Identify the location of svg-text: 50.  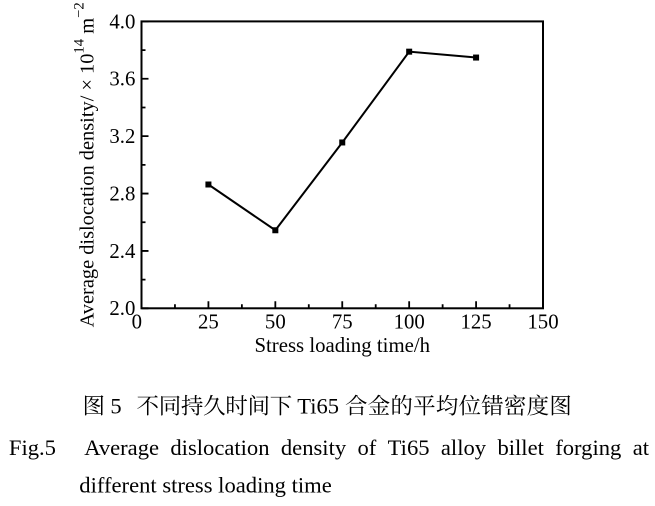
(275, 322).